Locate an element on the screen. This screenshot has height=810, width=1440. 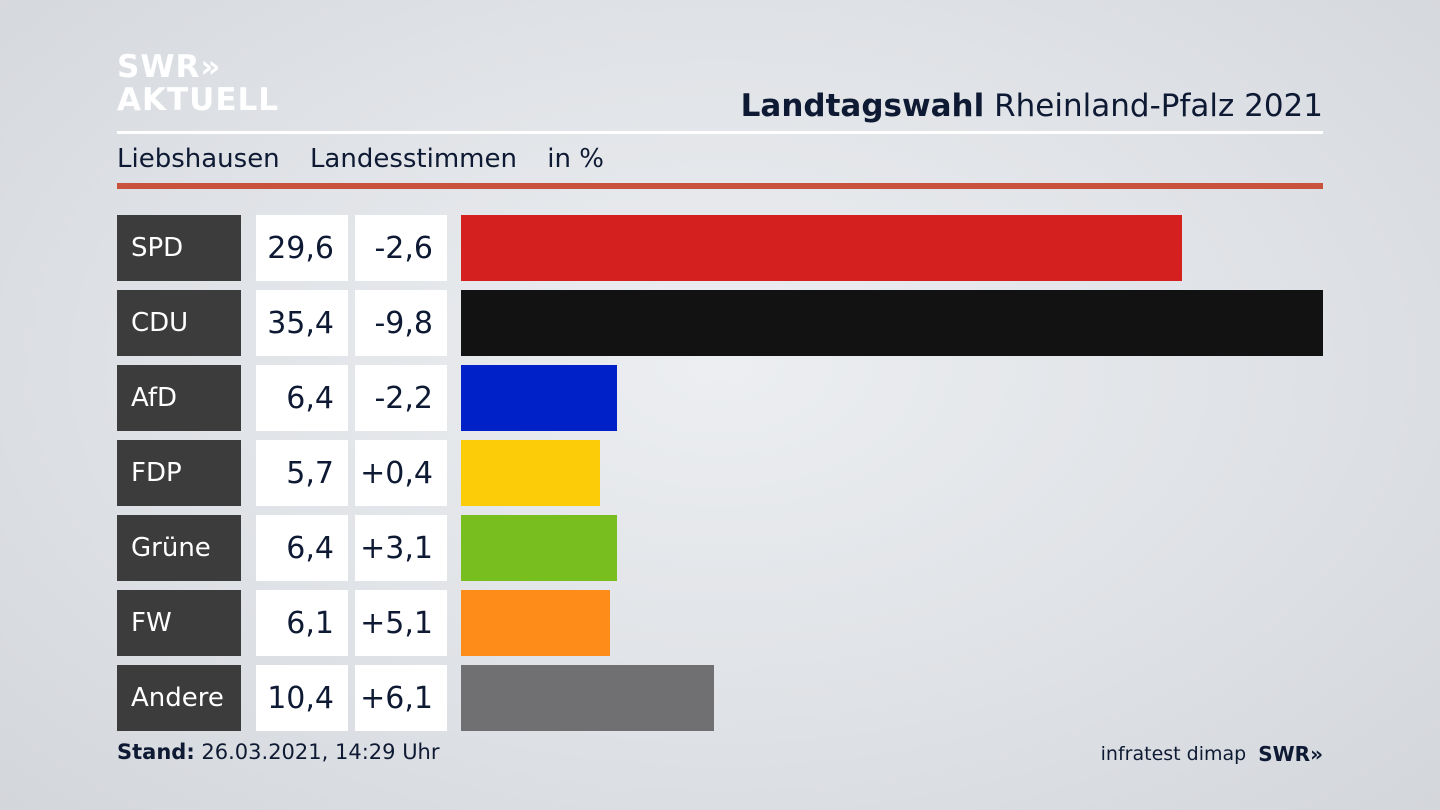
accent-divider is located at coordinates (720, 186).